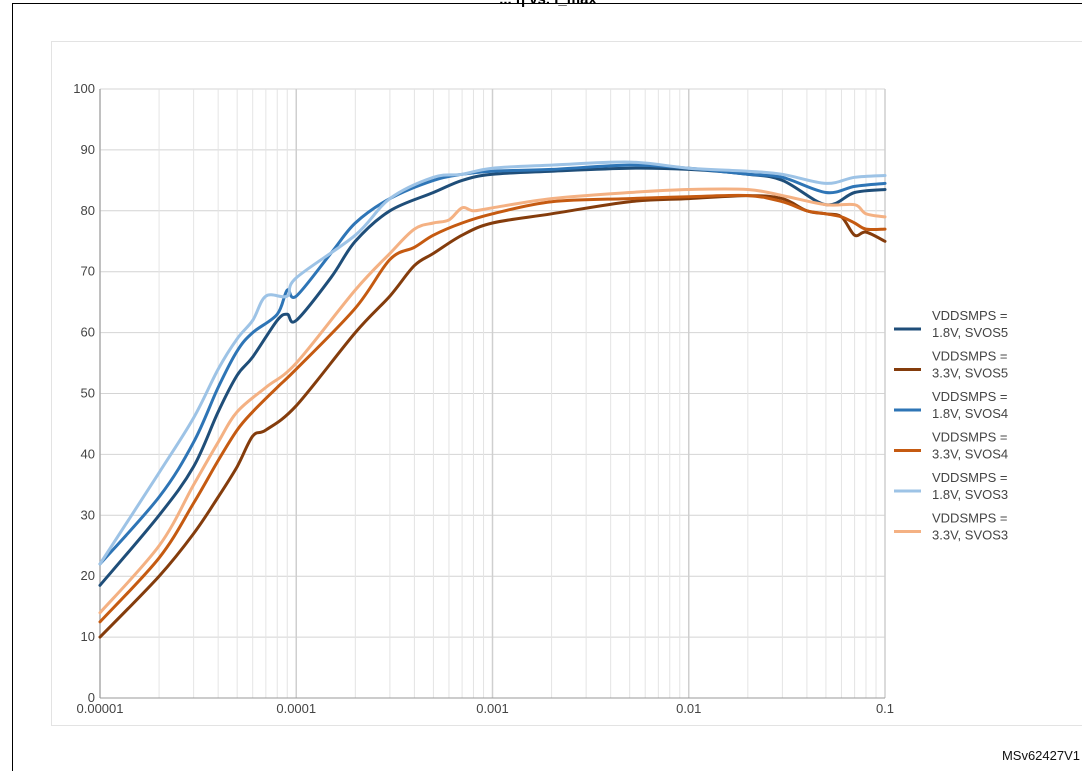  What do you see at coordinates (970, 365) in the screenshot?
I see `legend-label-2: VDDSMPS = 3.3V, SVOS5` at bounding box center [970, 365].